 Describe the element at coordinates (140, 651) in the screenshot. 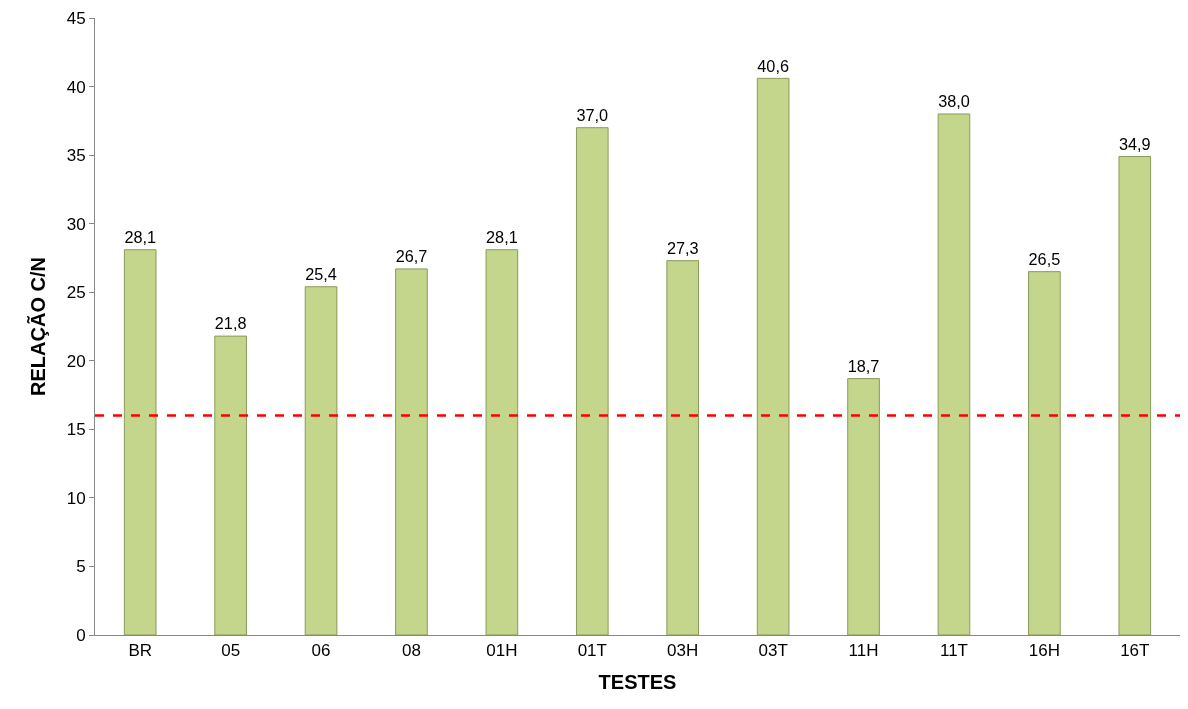

I see `x-tick-label: BR` at that location.